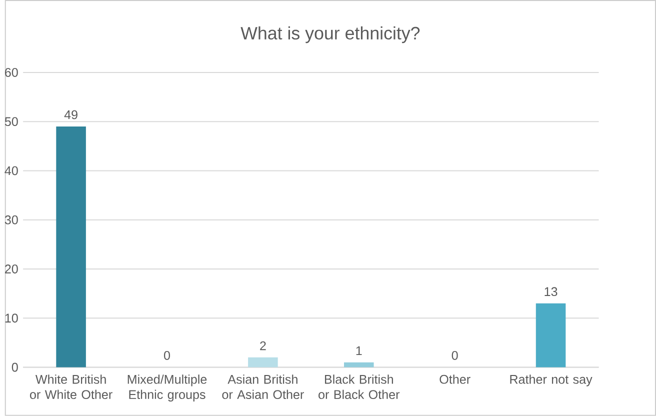  What do you see at coordinates (455, 379) in the screenshot?
I see `x-tick-label: Other` at bounding box center [455, 379].